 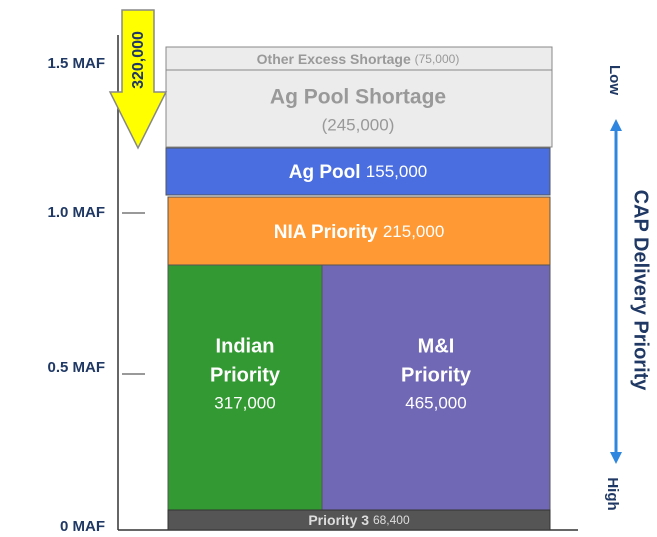 What do you see at coordinates (76, 367) in the screenshot?
I see `axis-label: 0.5 MAF` at bounding box center [76, 367].